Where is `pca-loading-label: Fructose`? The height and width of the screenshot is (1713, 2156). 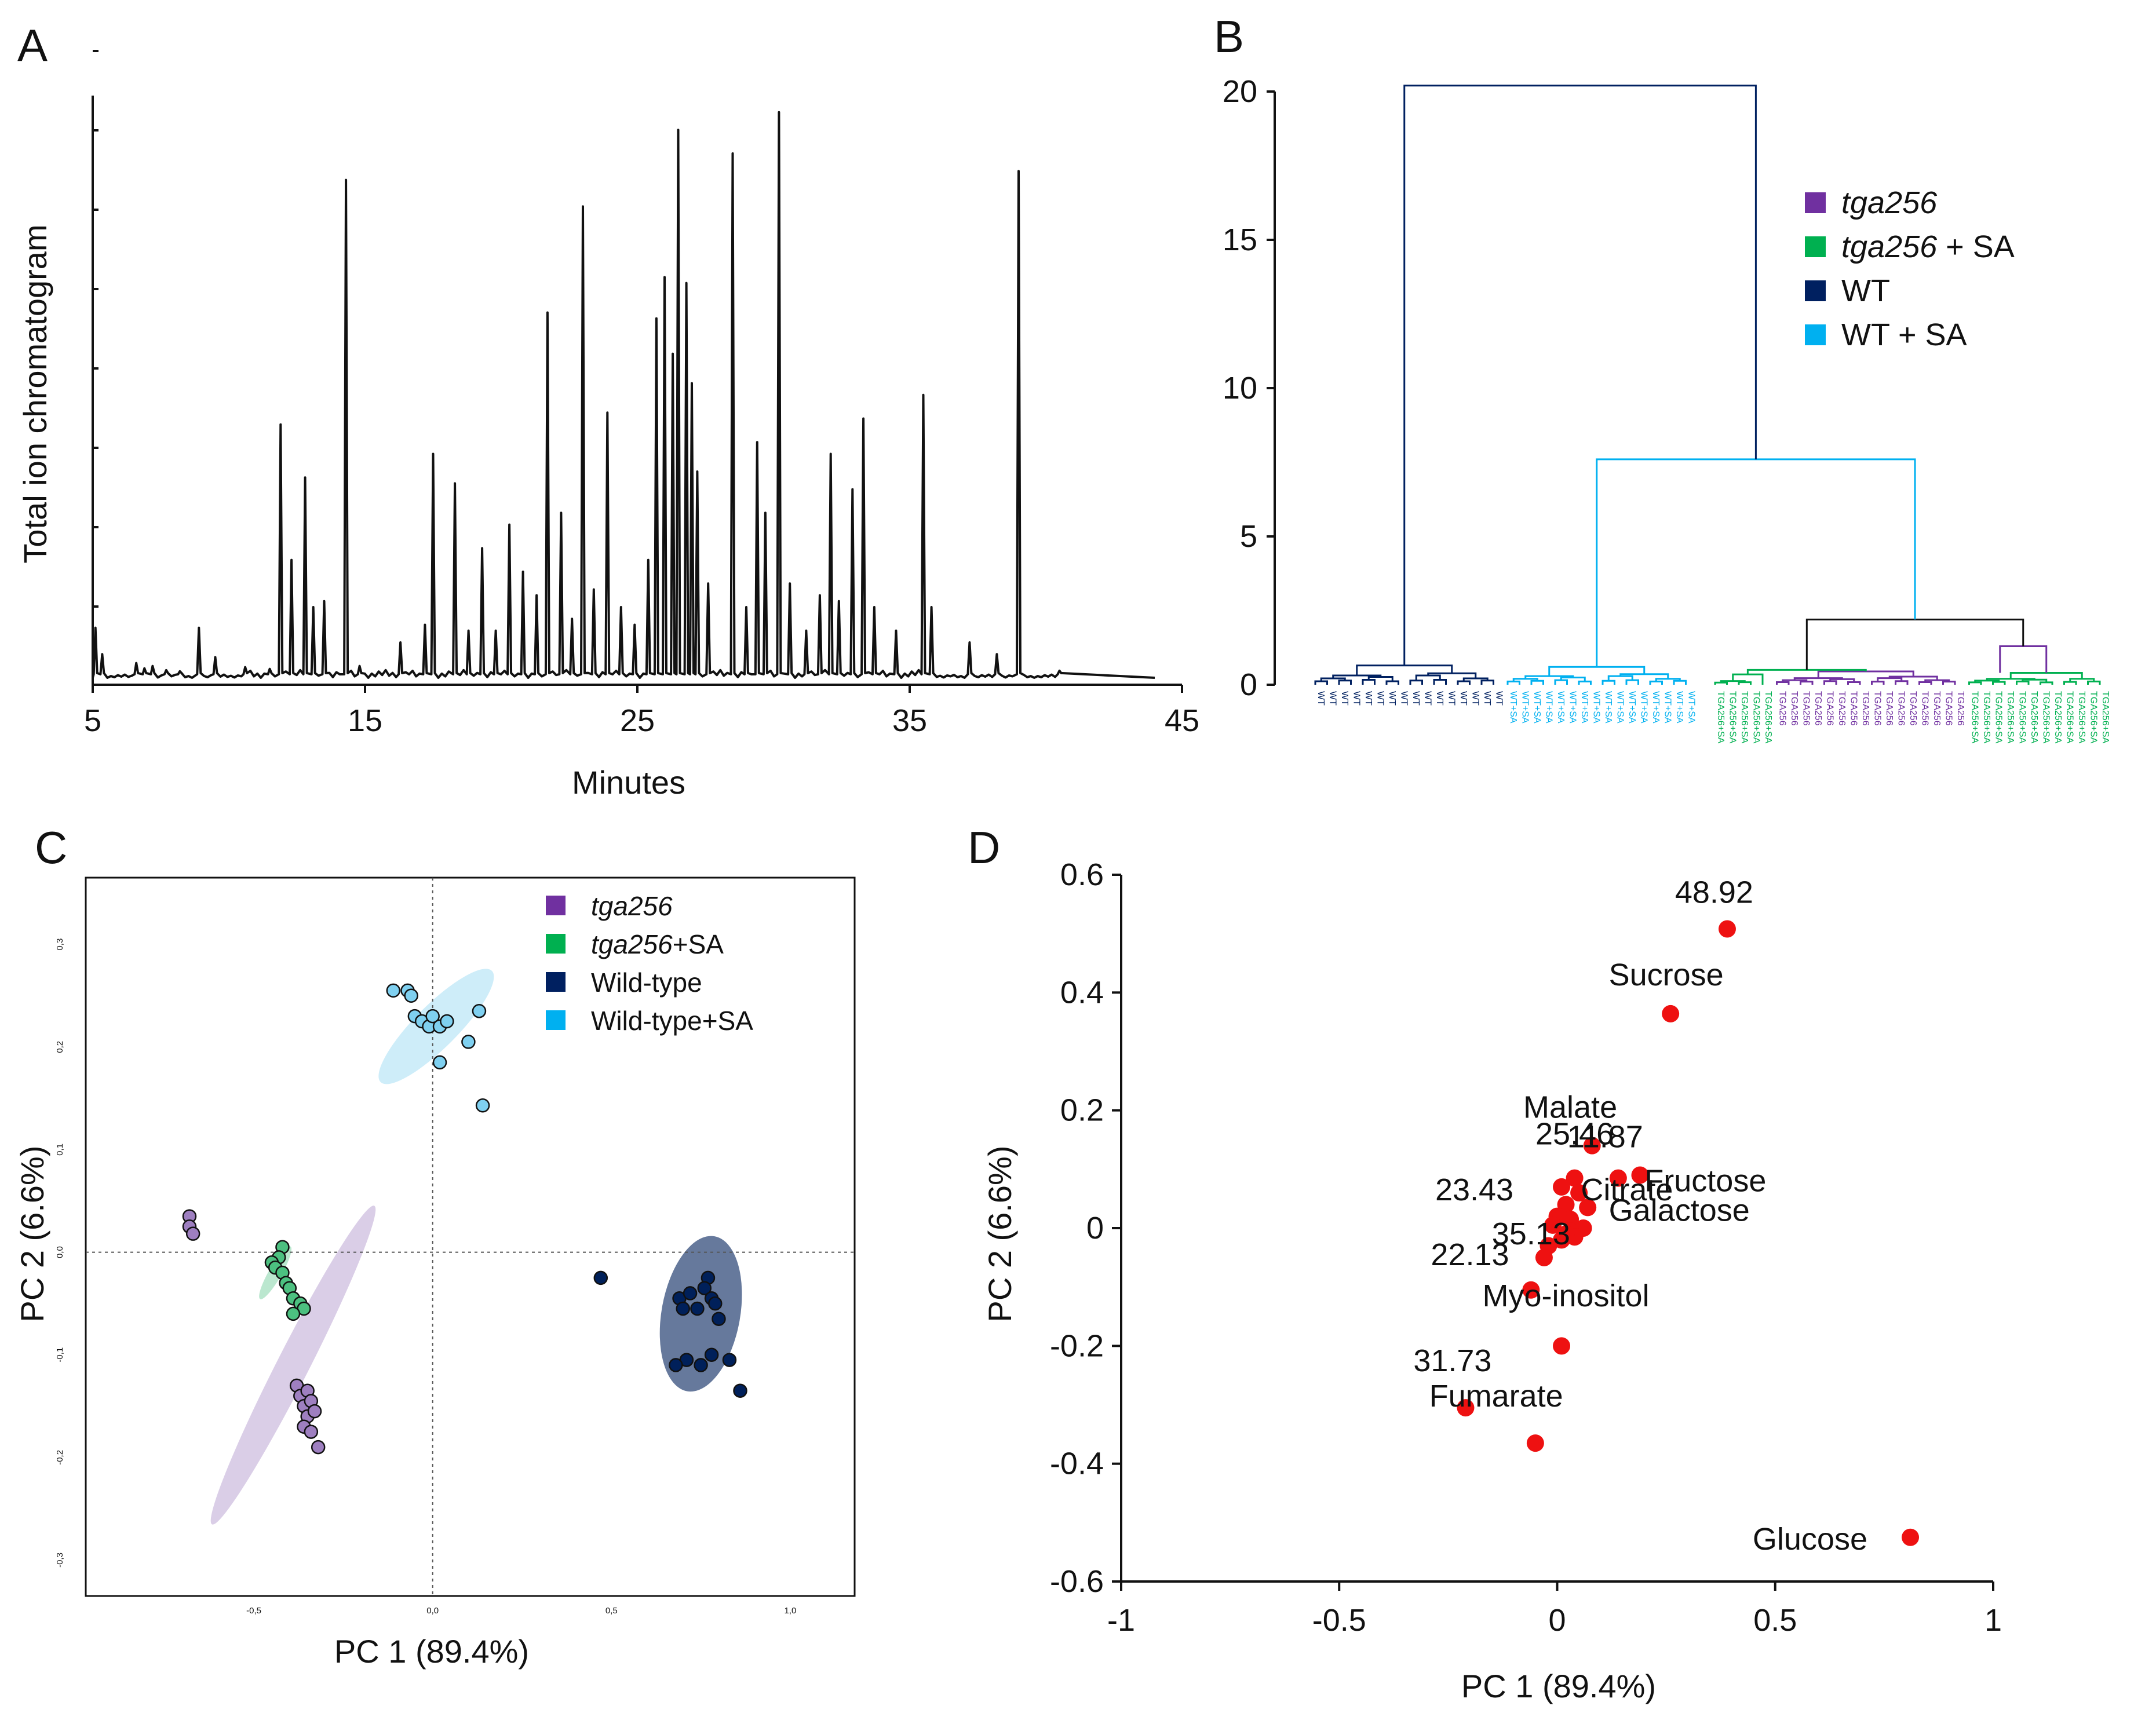 pca-loading-label: Fructose is located at coordinates (1705, 1181).